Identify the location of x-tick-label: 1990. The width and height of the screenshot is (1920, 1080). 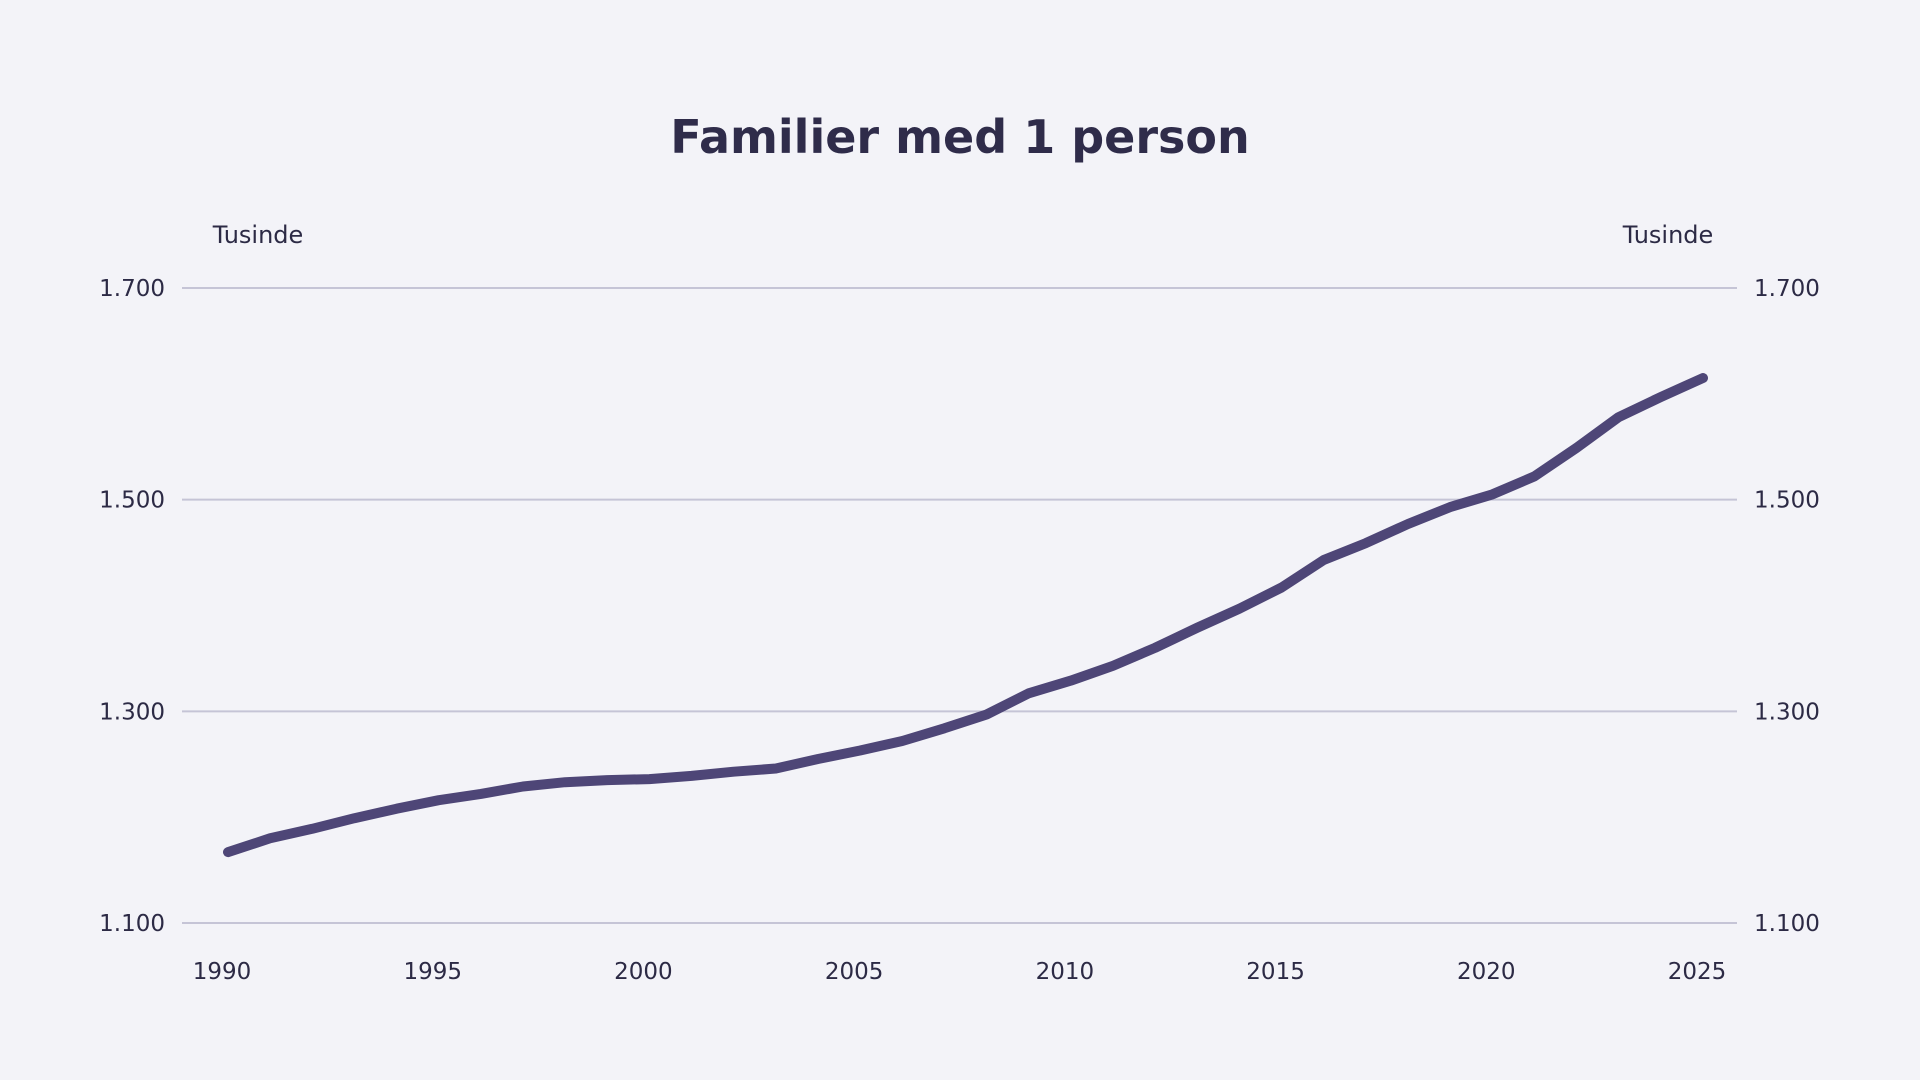
(222, 972).